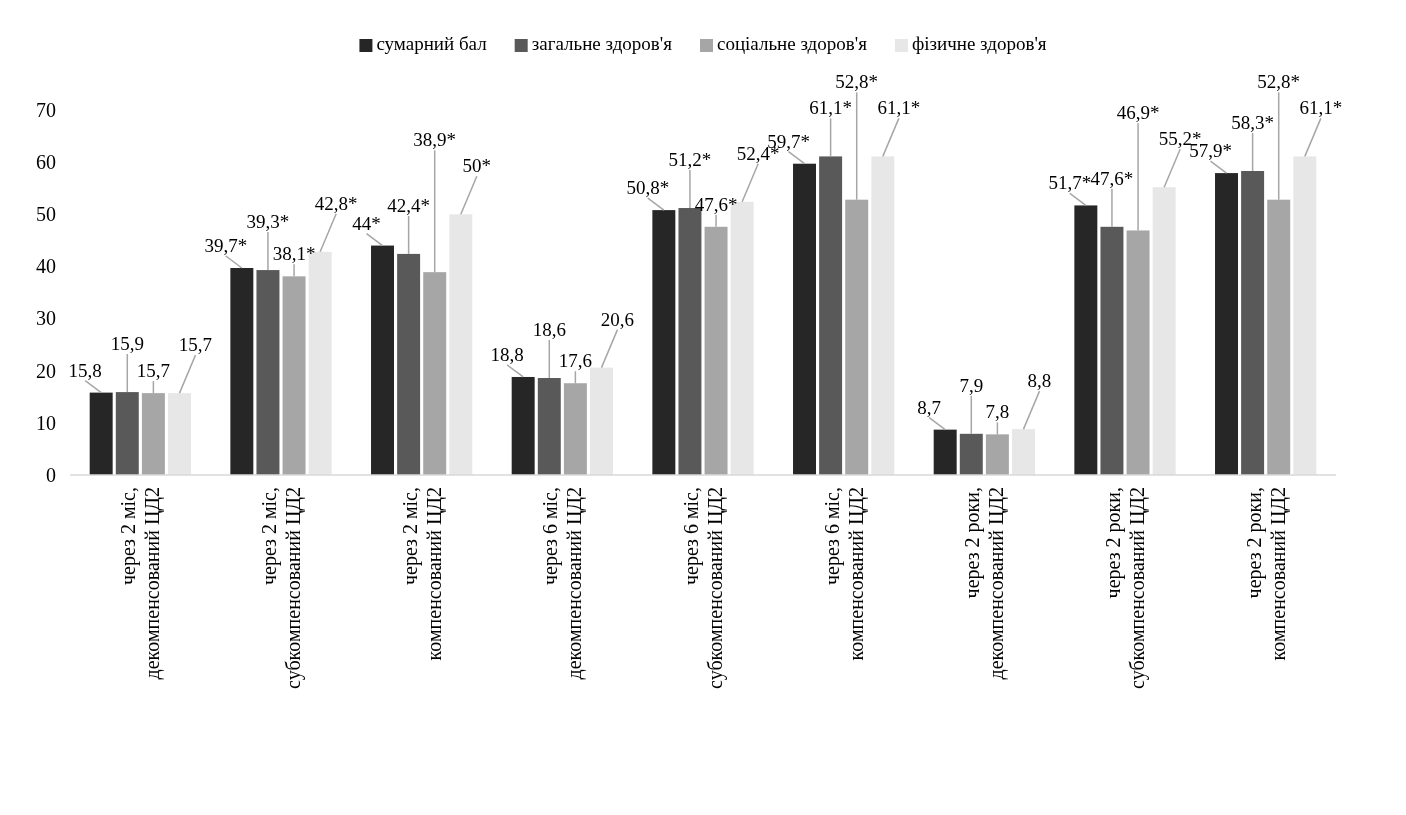 Image resolution: width=1406 pixels, height=815 pixels. Describe the element at coordinates (477, 166) in the screenshot. I see `data-label: 50*` at that location.